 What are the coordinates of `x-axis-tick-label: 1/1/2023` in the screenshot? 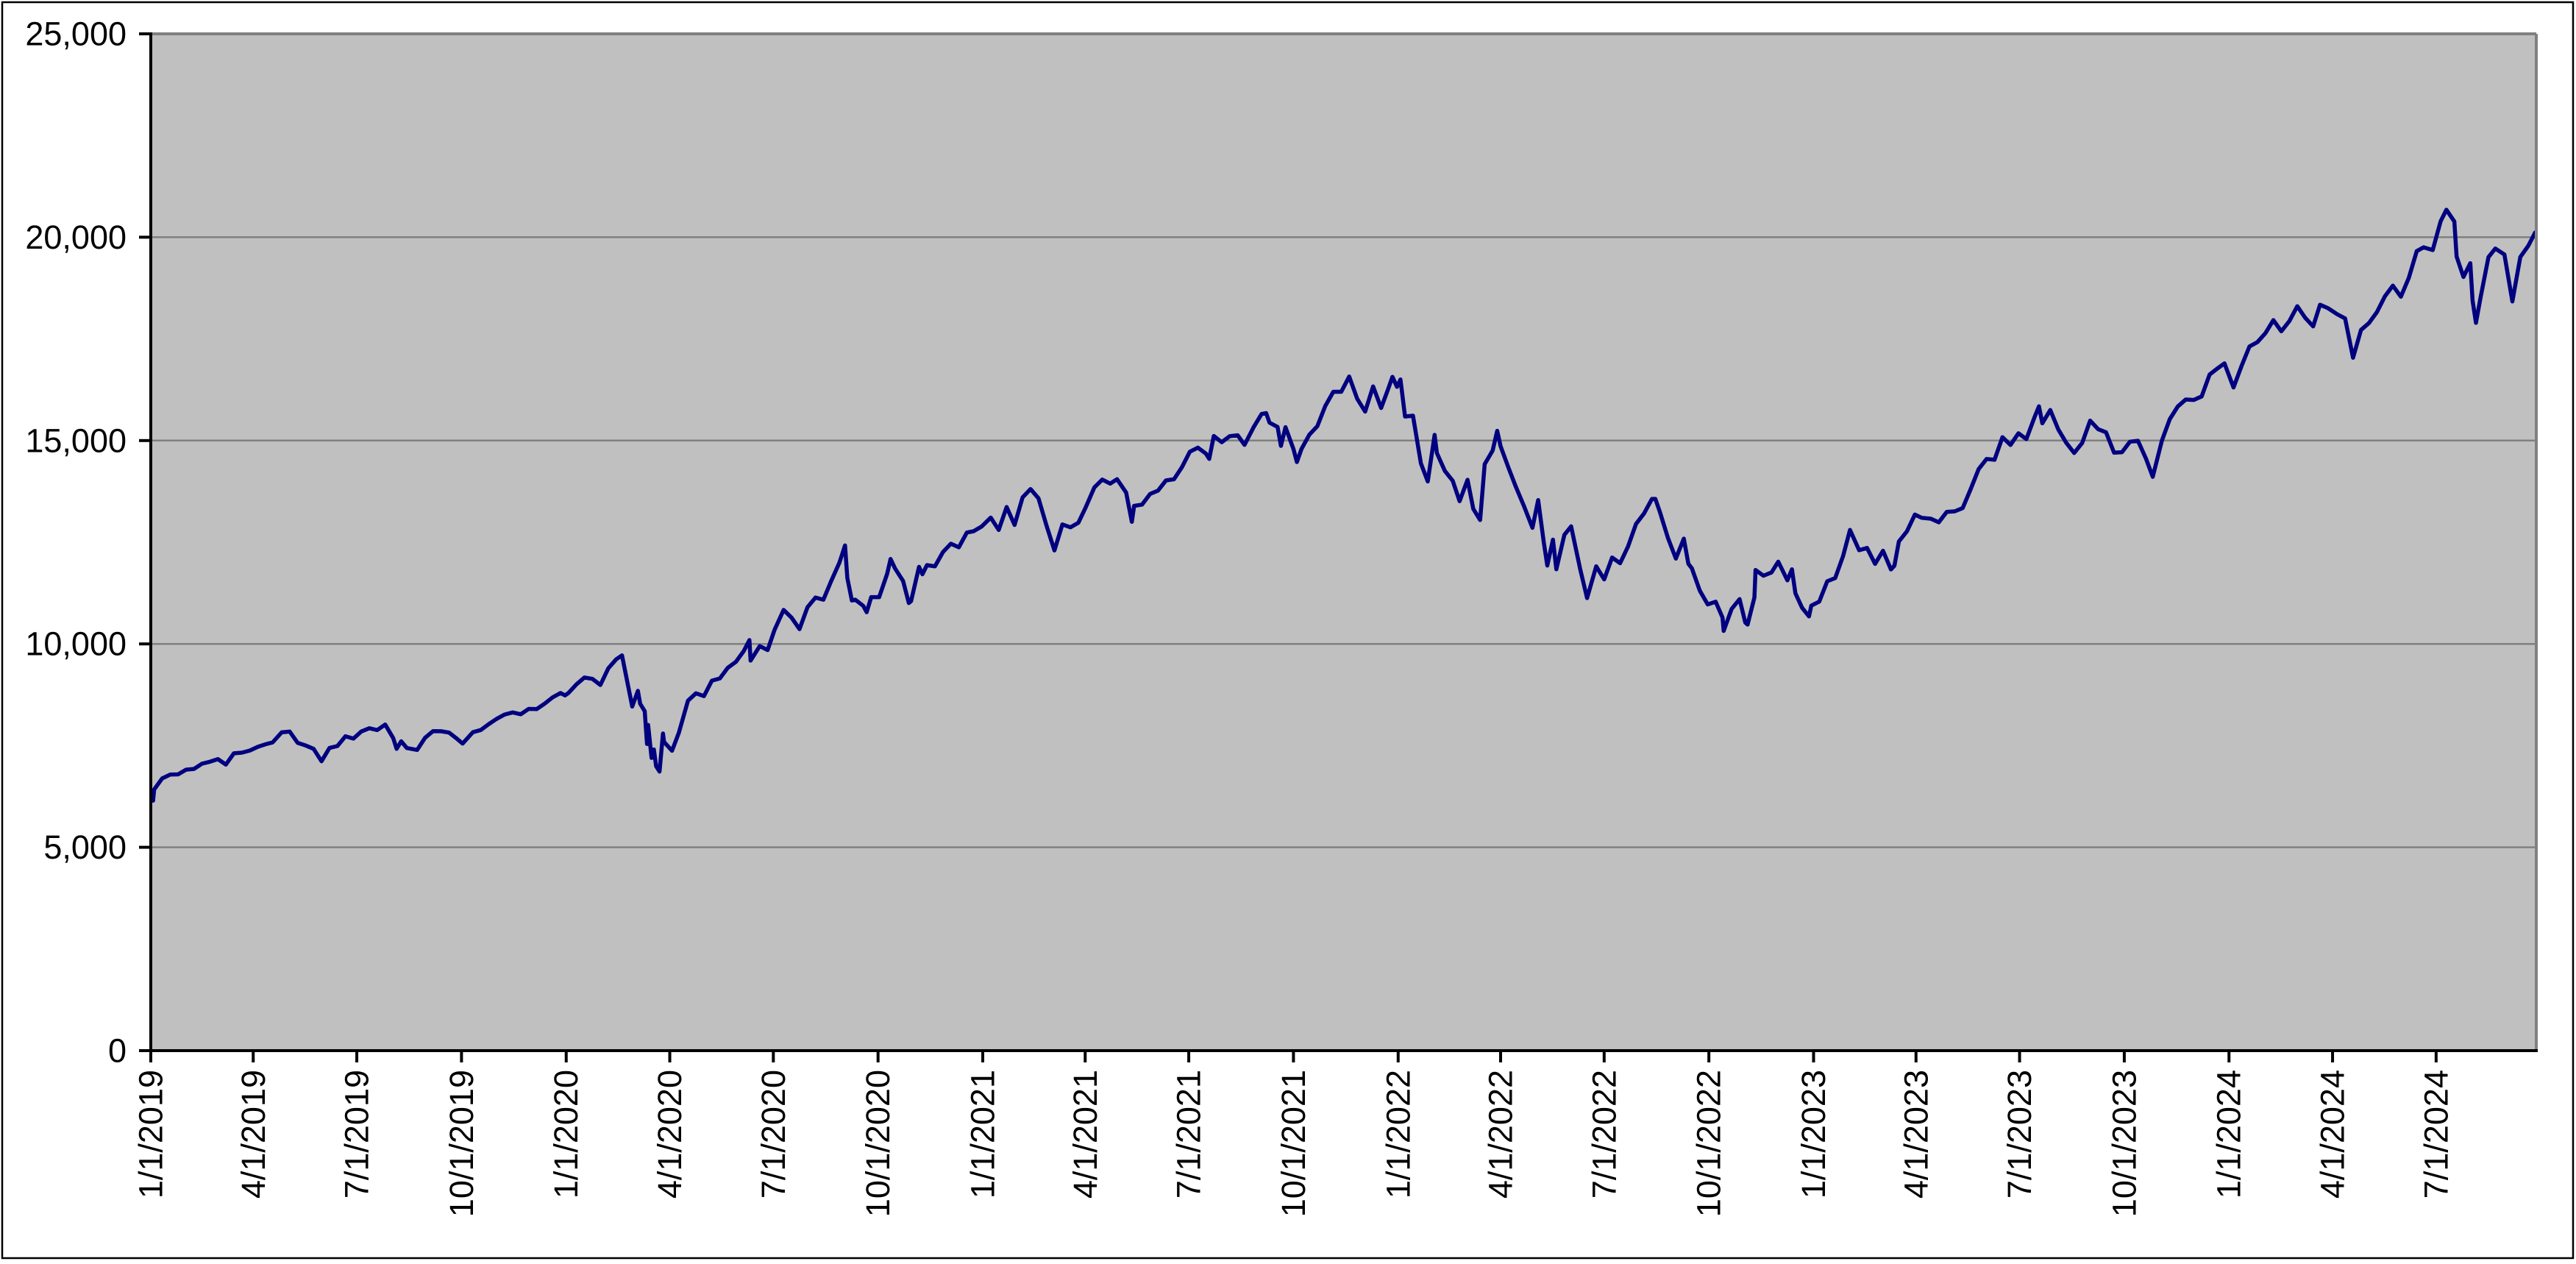 It's located at (1813, 1134).